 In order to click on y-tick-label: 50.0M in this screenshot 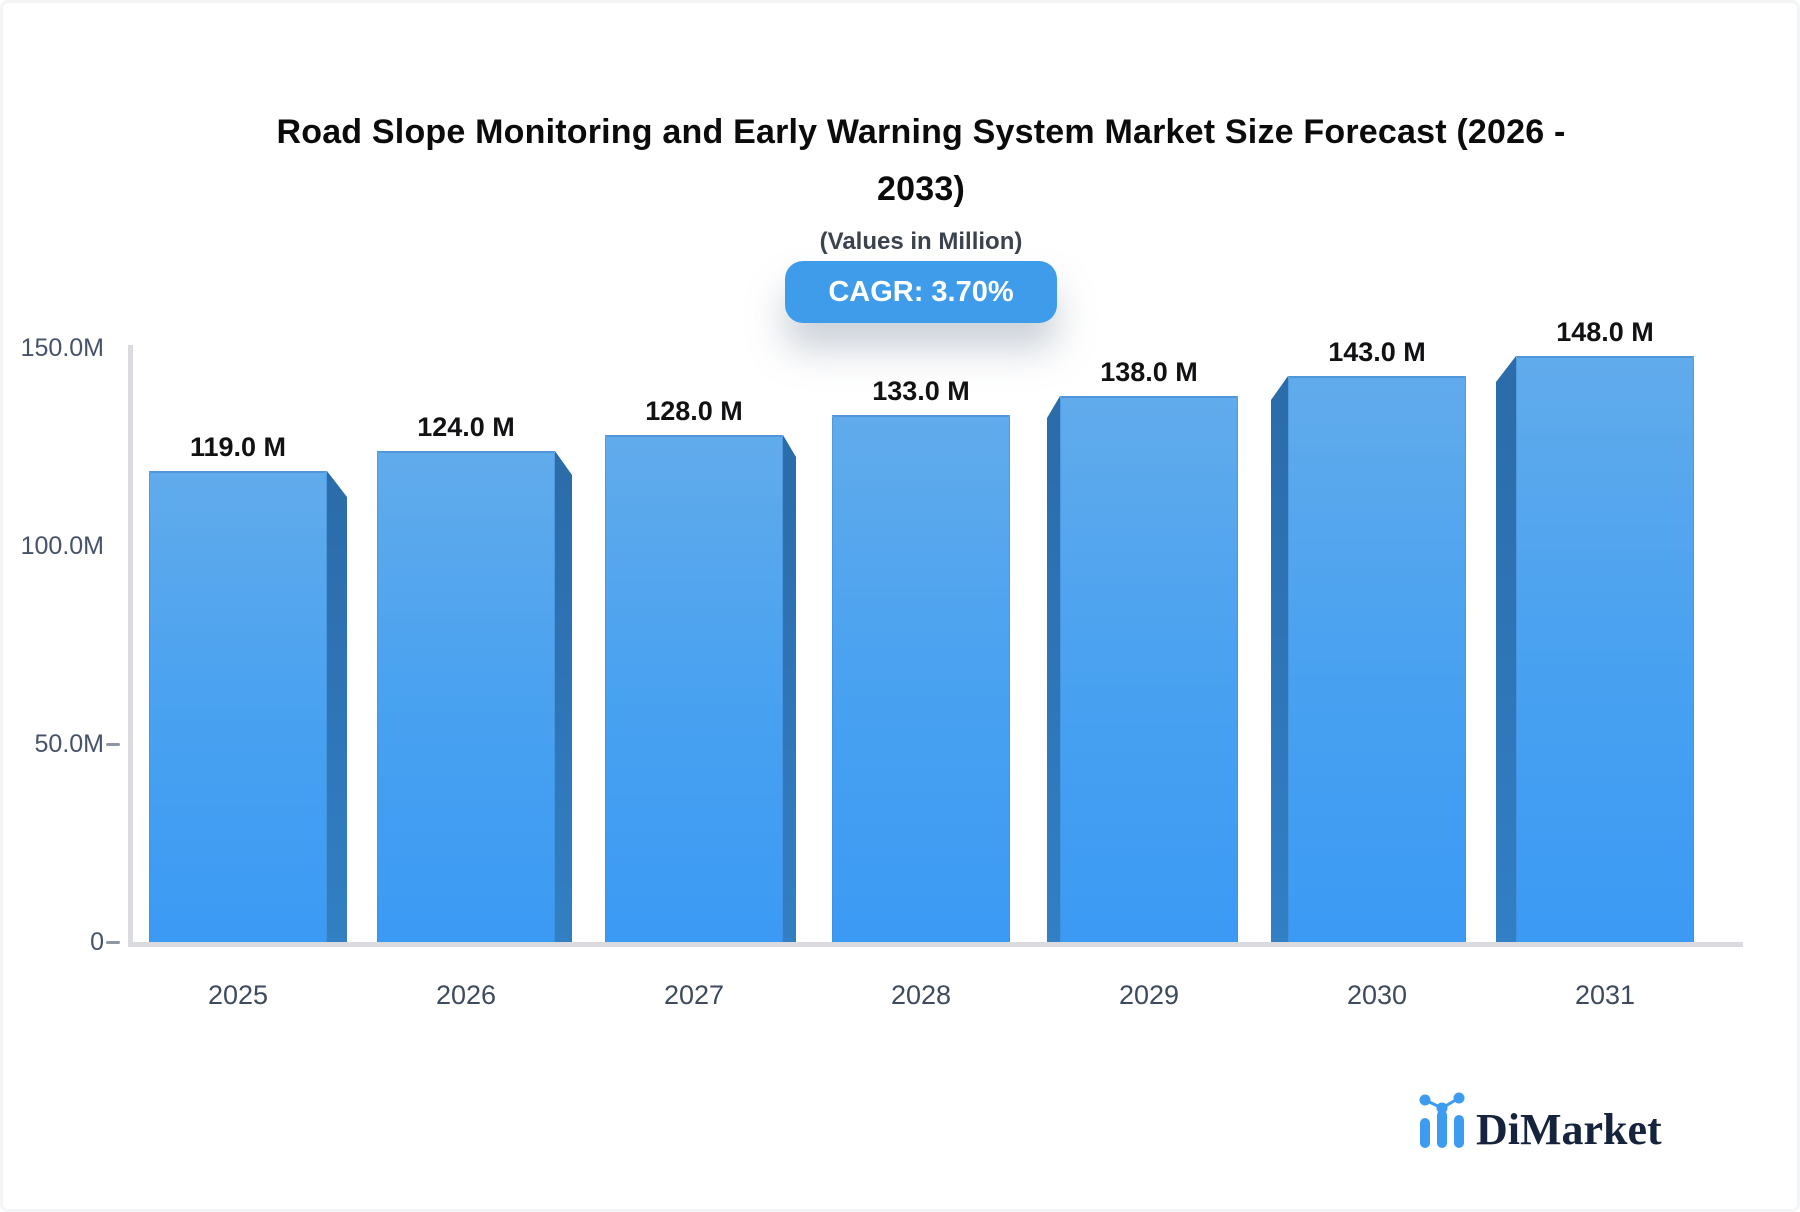, I will do `click(69, 744)`.